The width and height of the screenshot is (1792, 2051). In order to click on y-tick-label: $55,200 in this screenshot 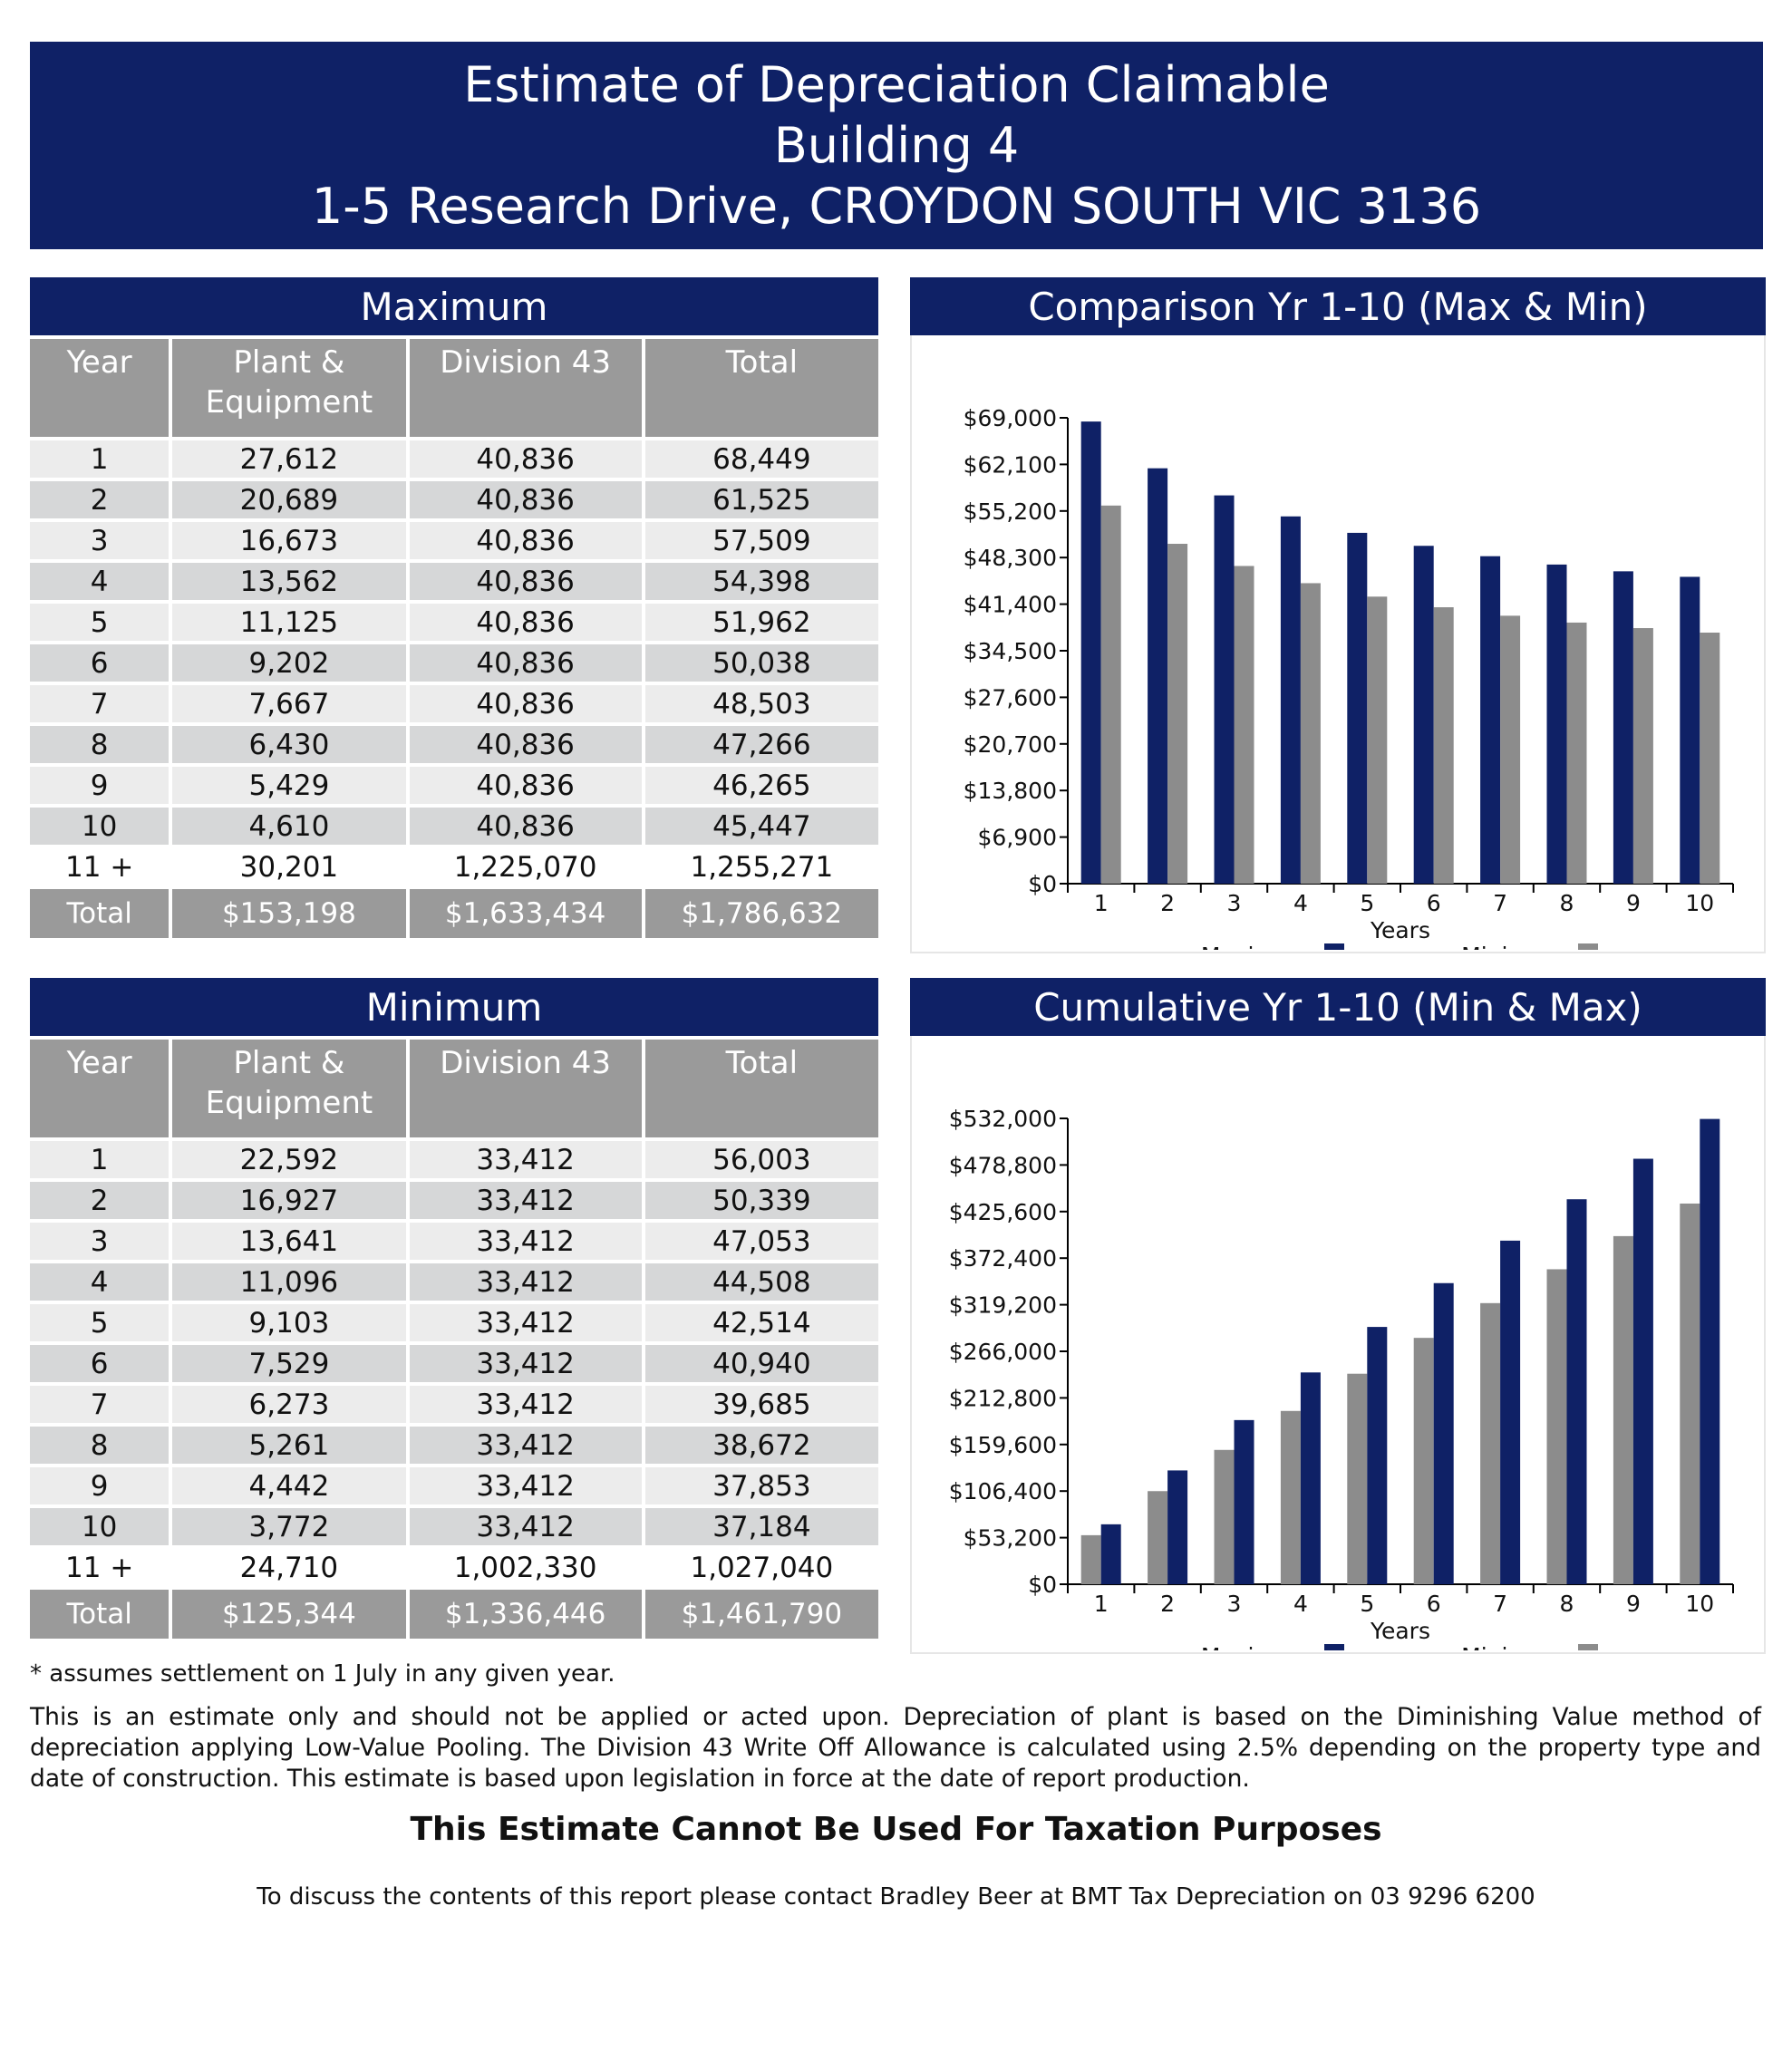, I will do `click(1010, 511)`.